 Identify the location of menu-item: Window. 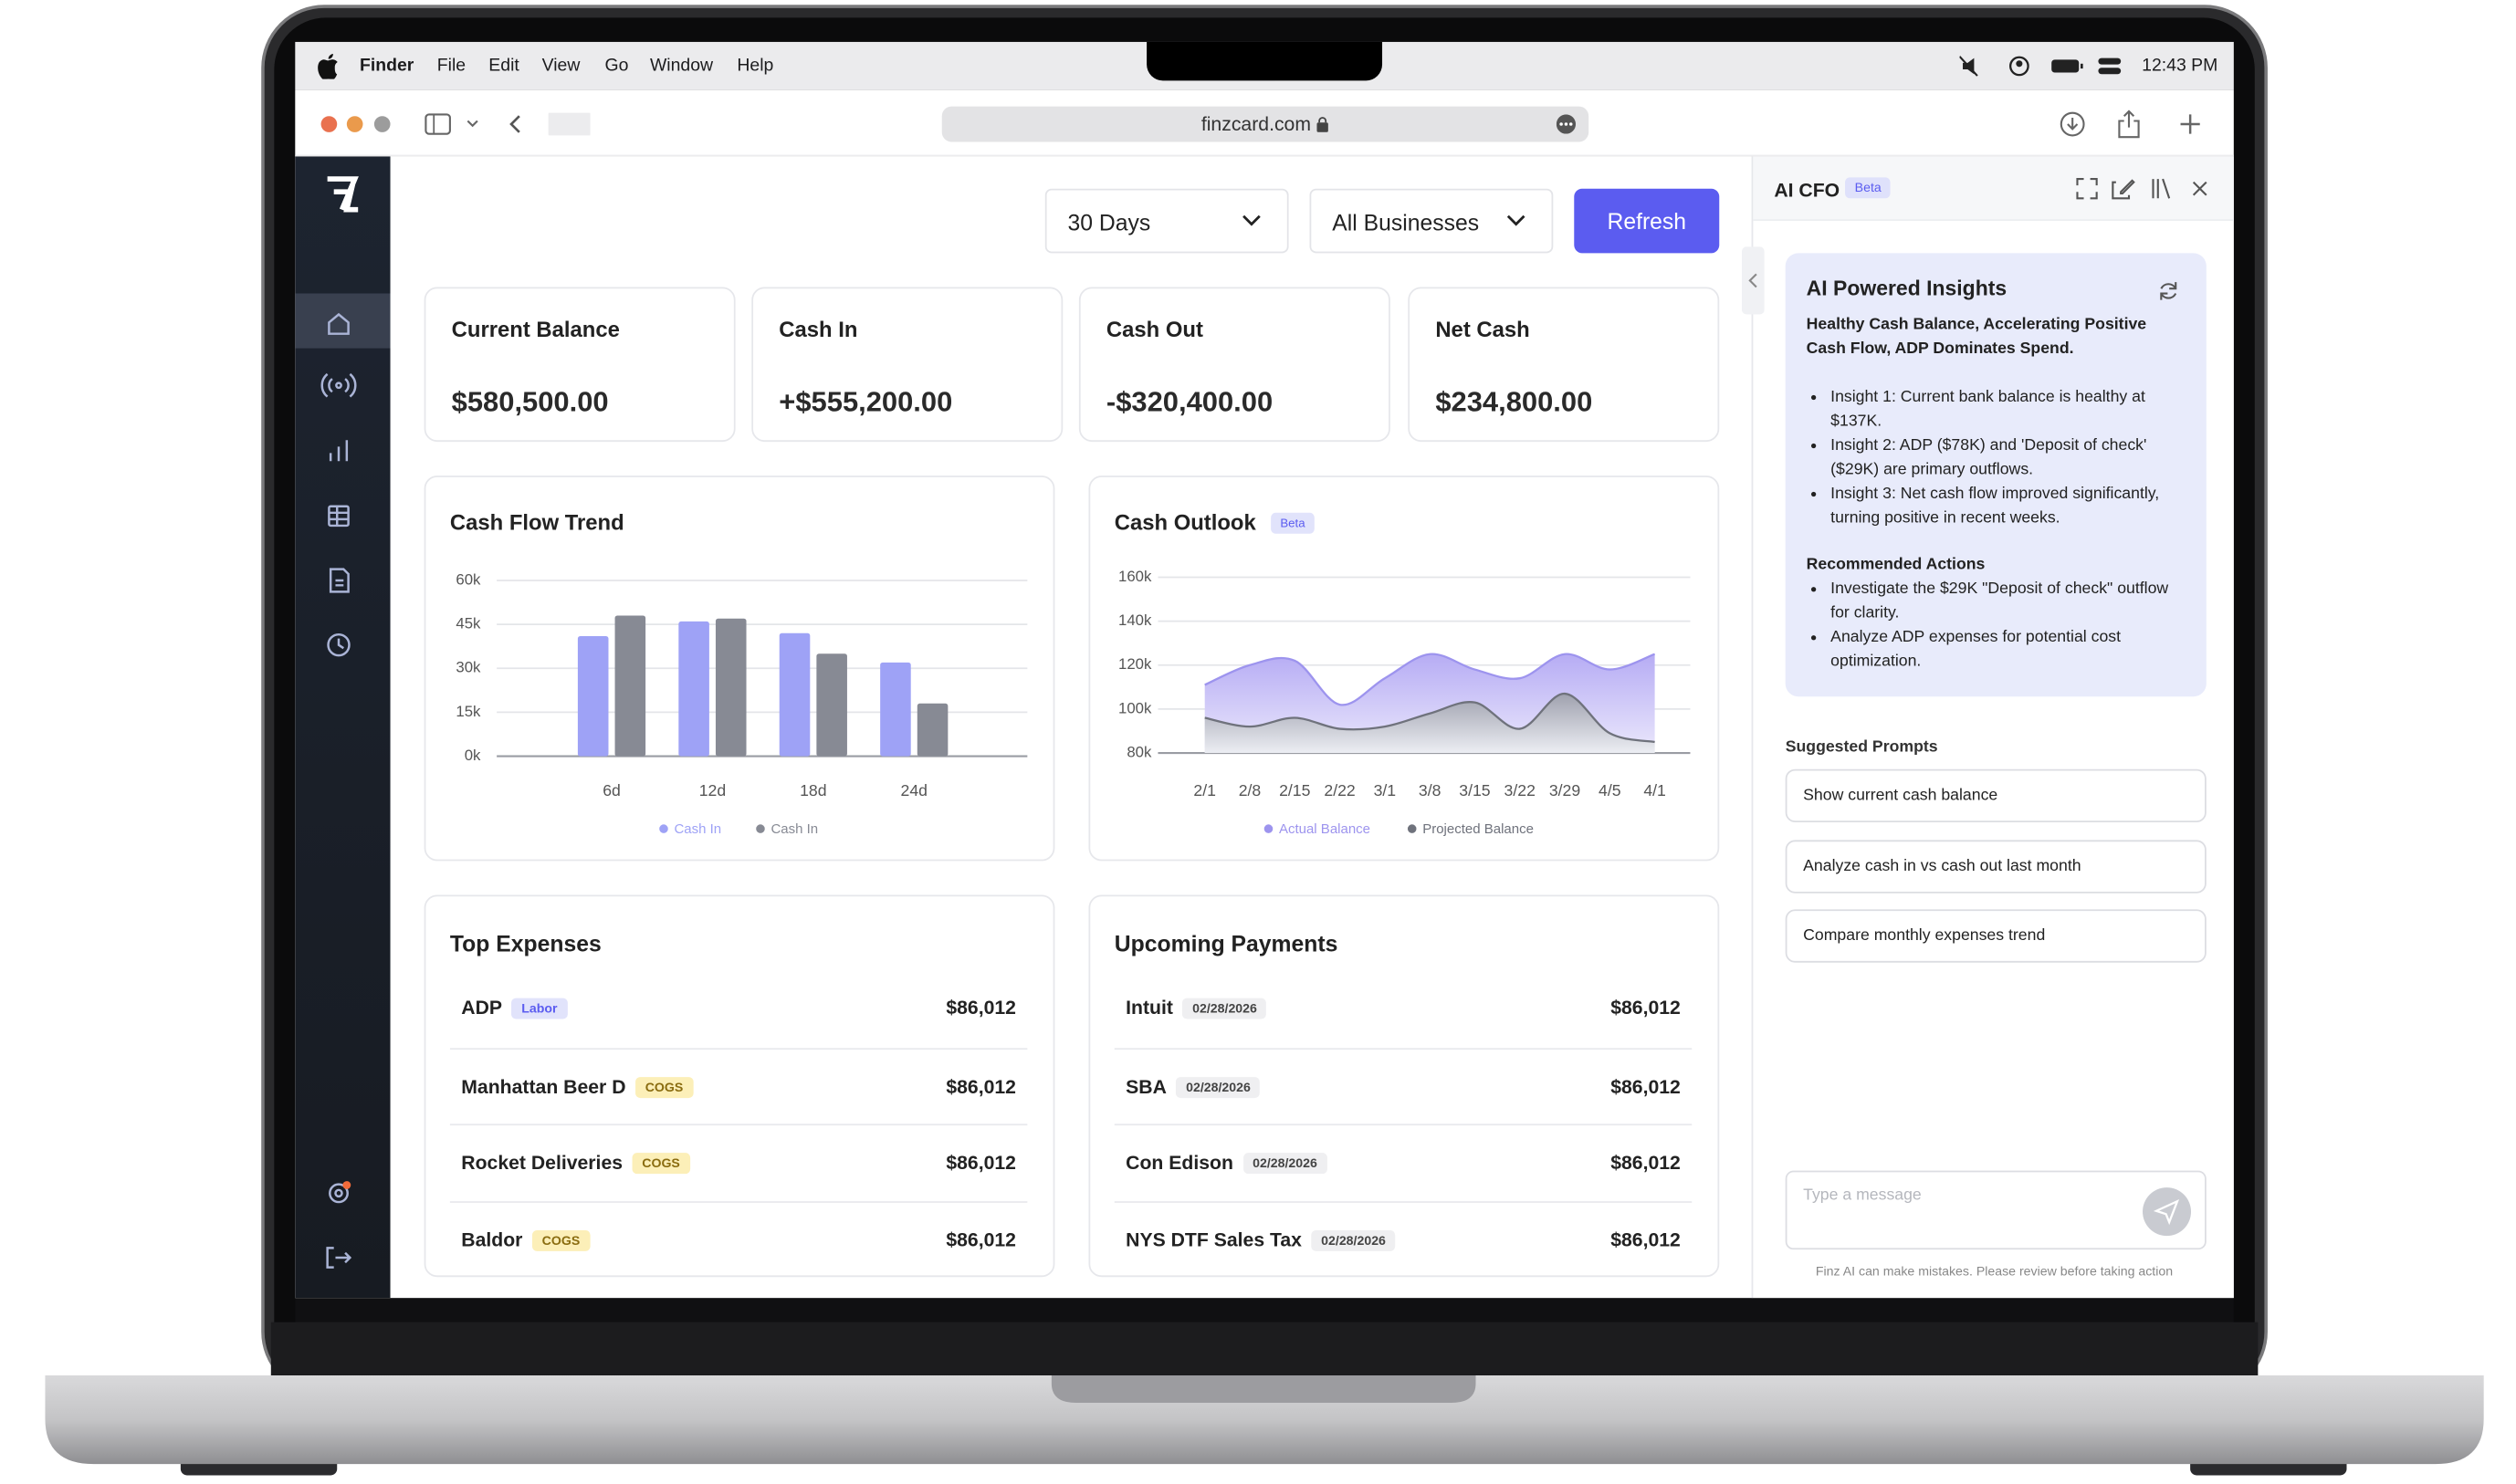
(681, 66).